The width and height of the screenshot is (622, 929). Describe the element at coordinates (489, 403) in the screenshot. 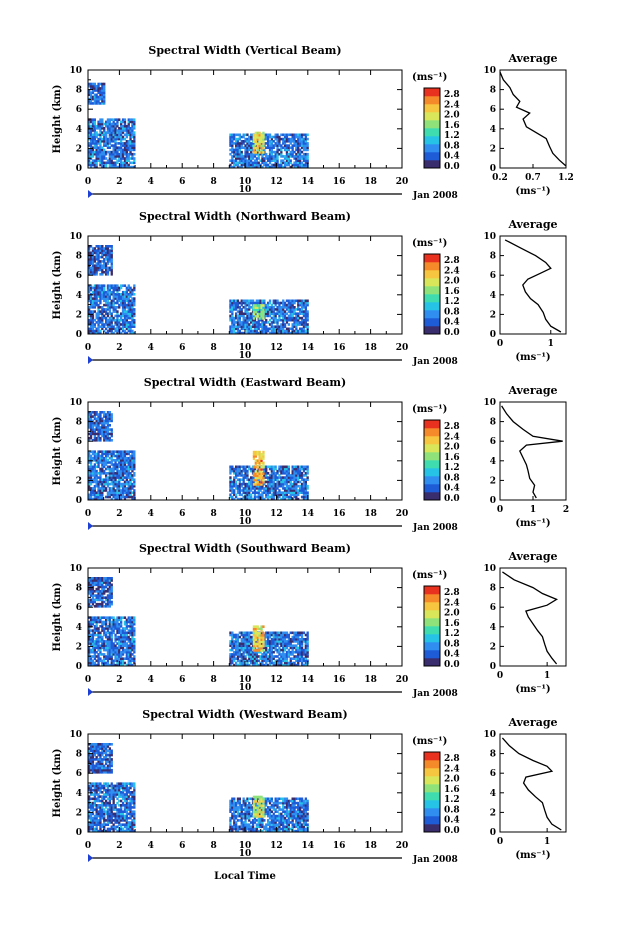

I see `average-y-tick-label: 10` at that location.